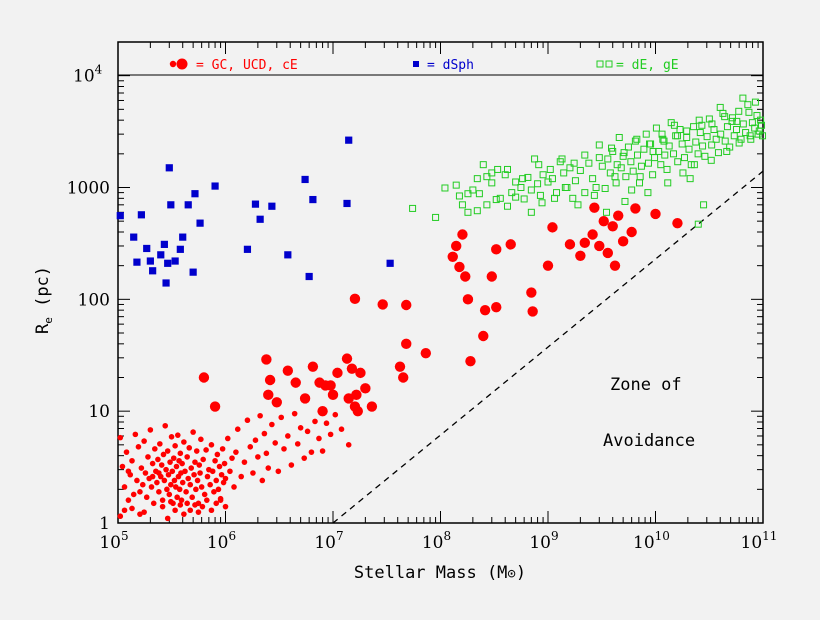 This screenshot has width=820, height=620. I want to click on y-tick-label-exponent: 4, so click(99, 70).